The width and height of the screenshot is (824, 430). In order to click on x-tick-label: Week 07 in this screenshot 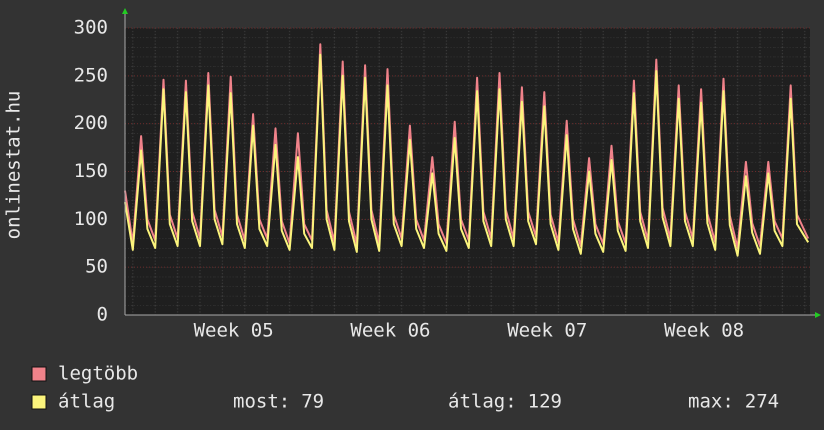, I will do `click(547, 331)`.